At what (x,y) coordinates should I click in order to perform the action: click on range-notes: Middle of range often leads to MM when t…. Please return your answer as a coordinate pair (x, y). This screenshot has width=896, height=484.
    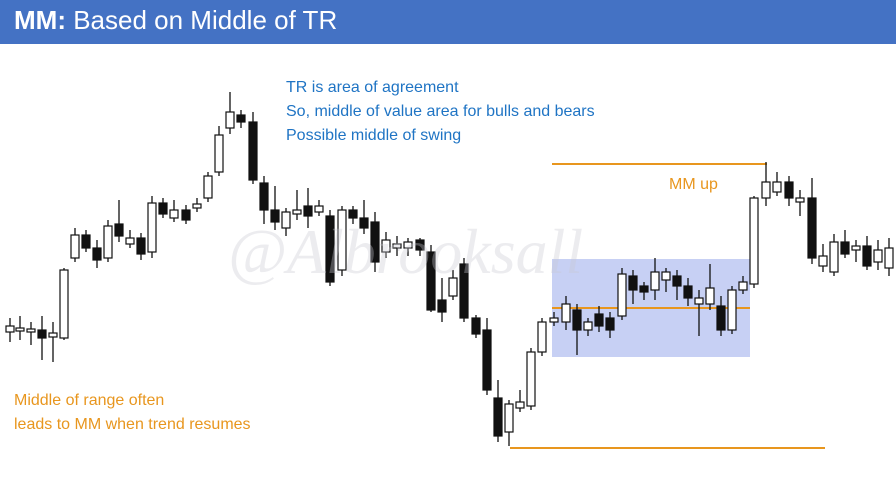
    Looking at the image, I should click on (132, 413).